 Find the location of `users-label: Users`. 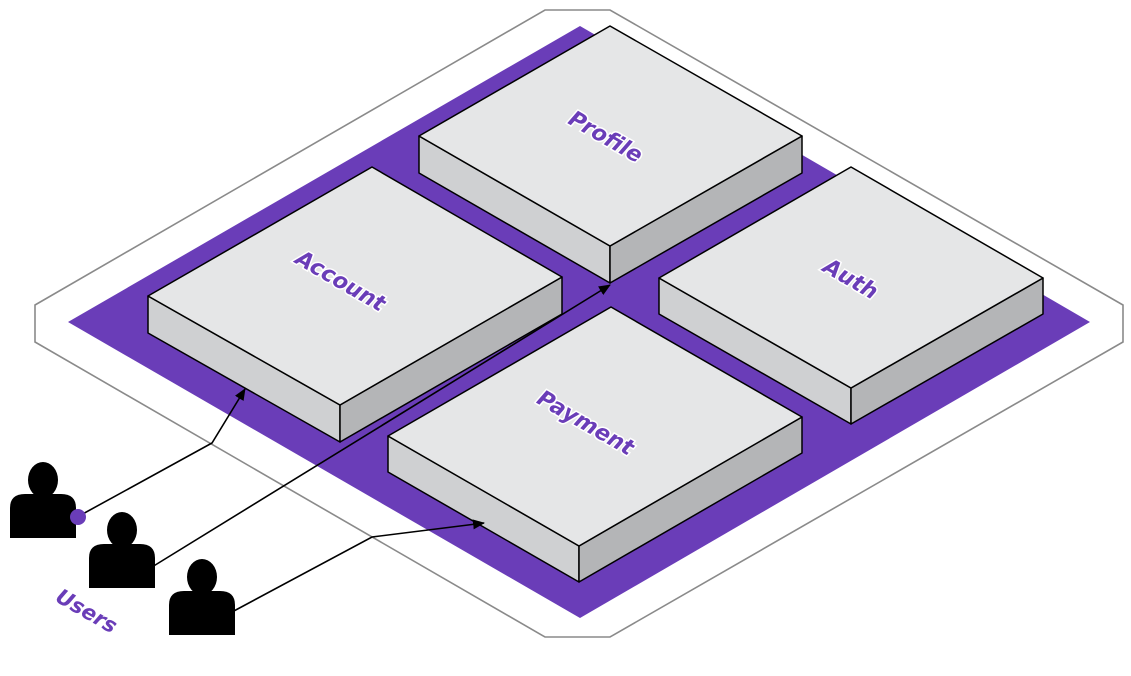

users-label: Users is located at coordinates (87, 611).